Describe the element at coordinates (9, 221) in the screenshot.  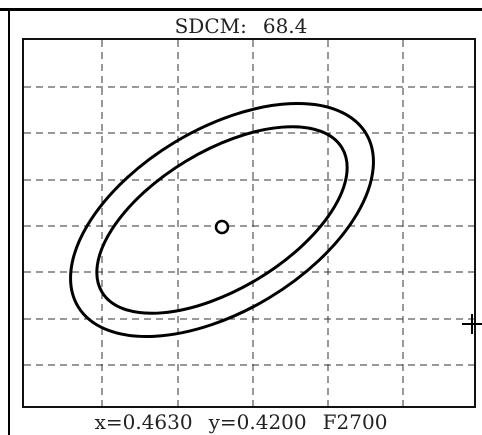
I see `left-border` at that location.